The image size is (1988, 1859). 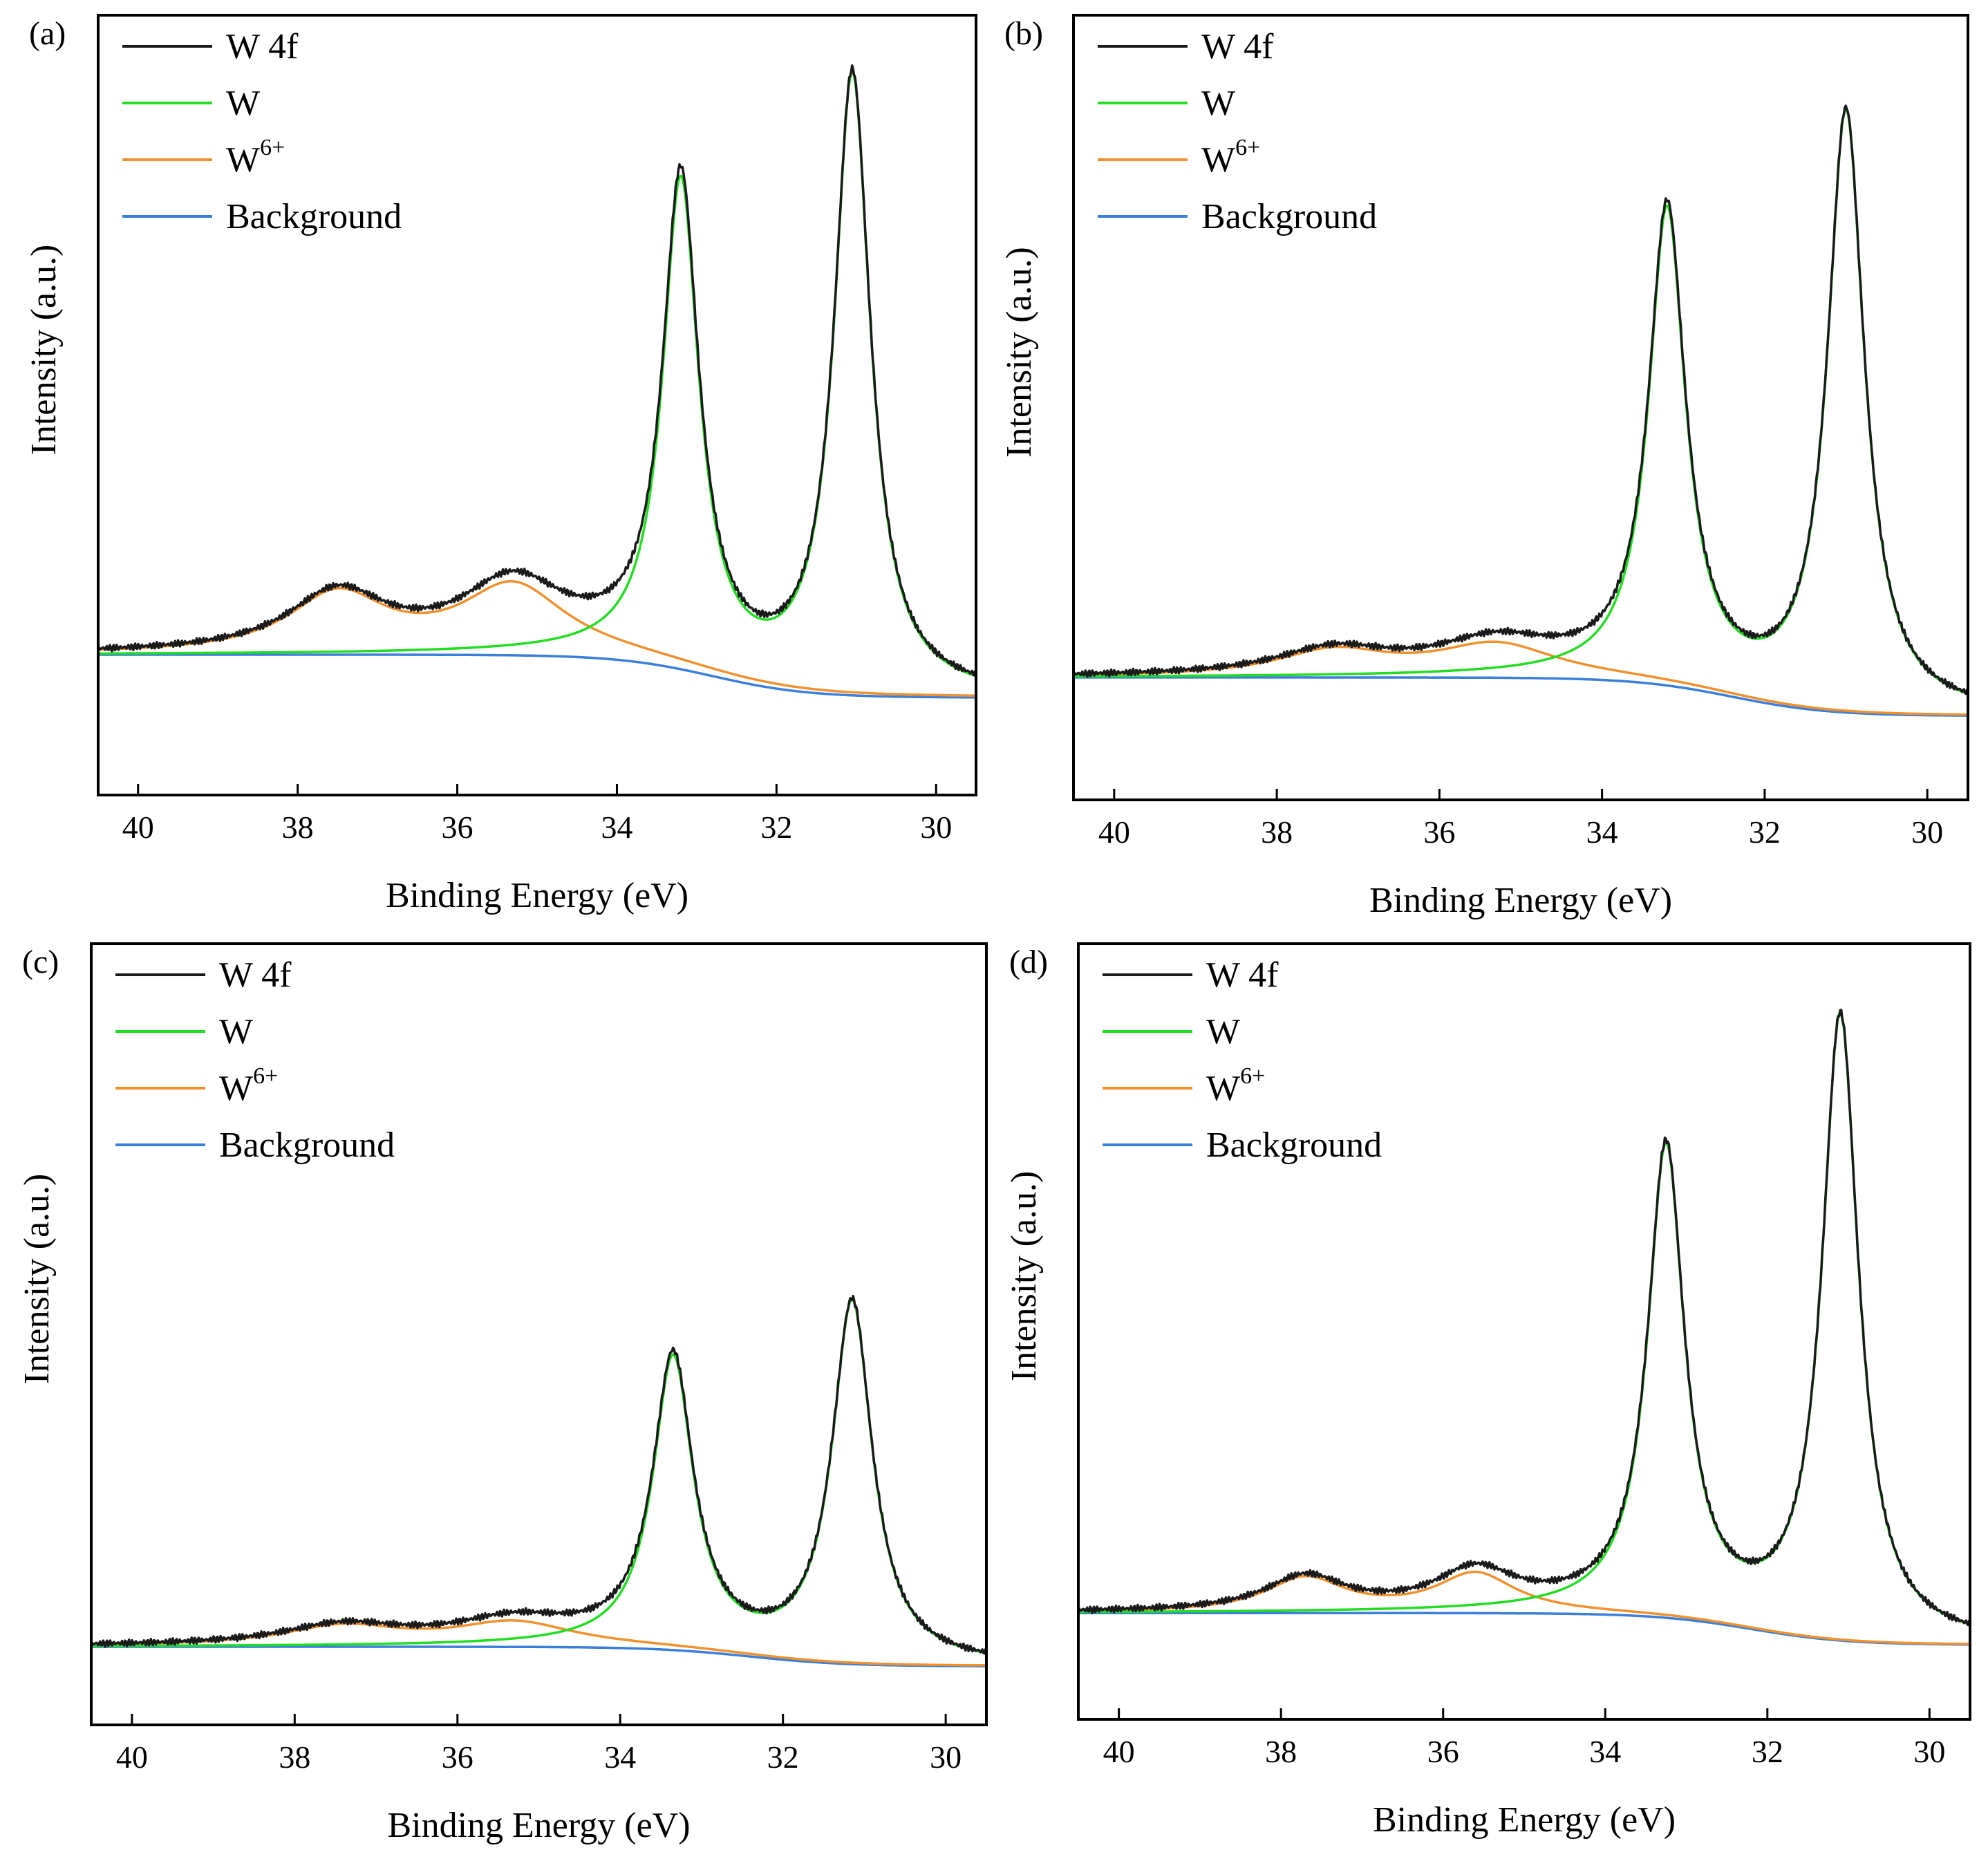 I want to click on panel-label: (a), so click(x=47, y=34).